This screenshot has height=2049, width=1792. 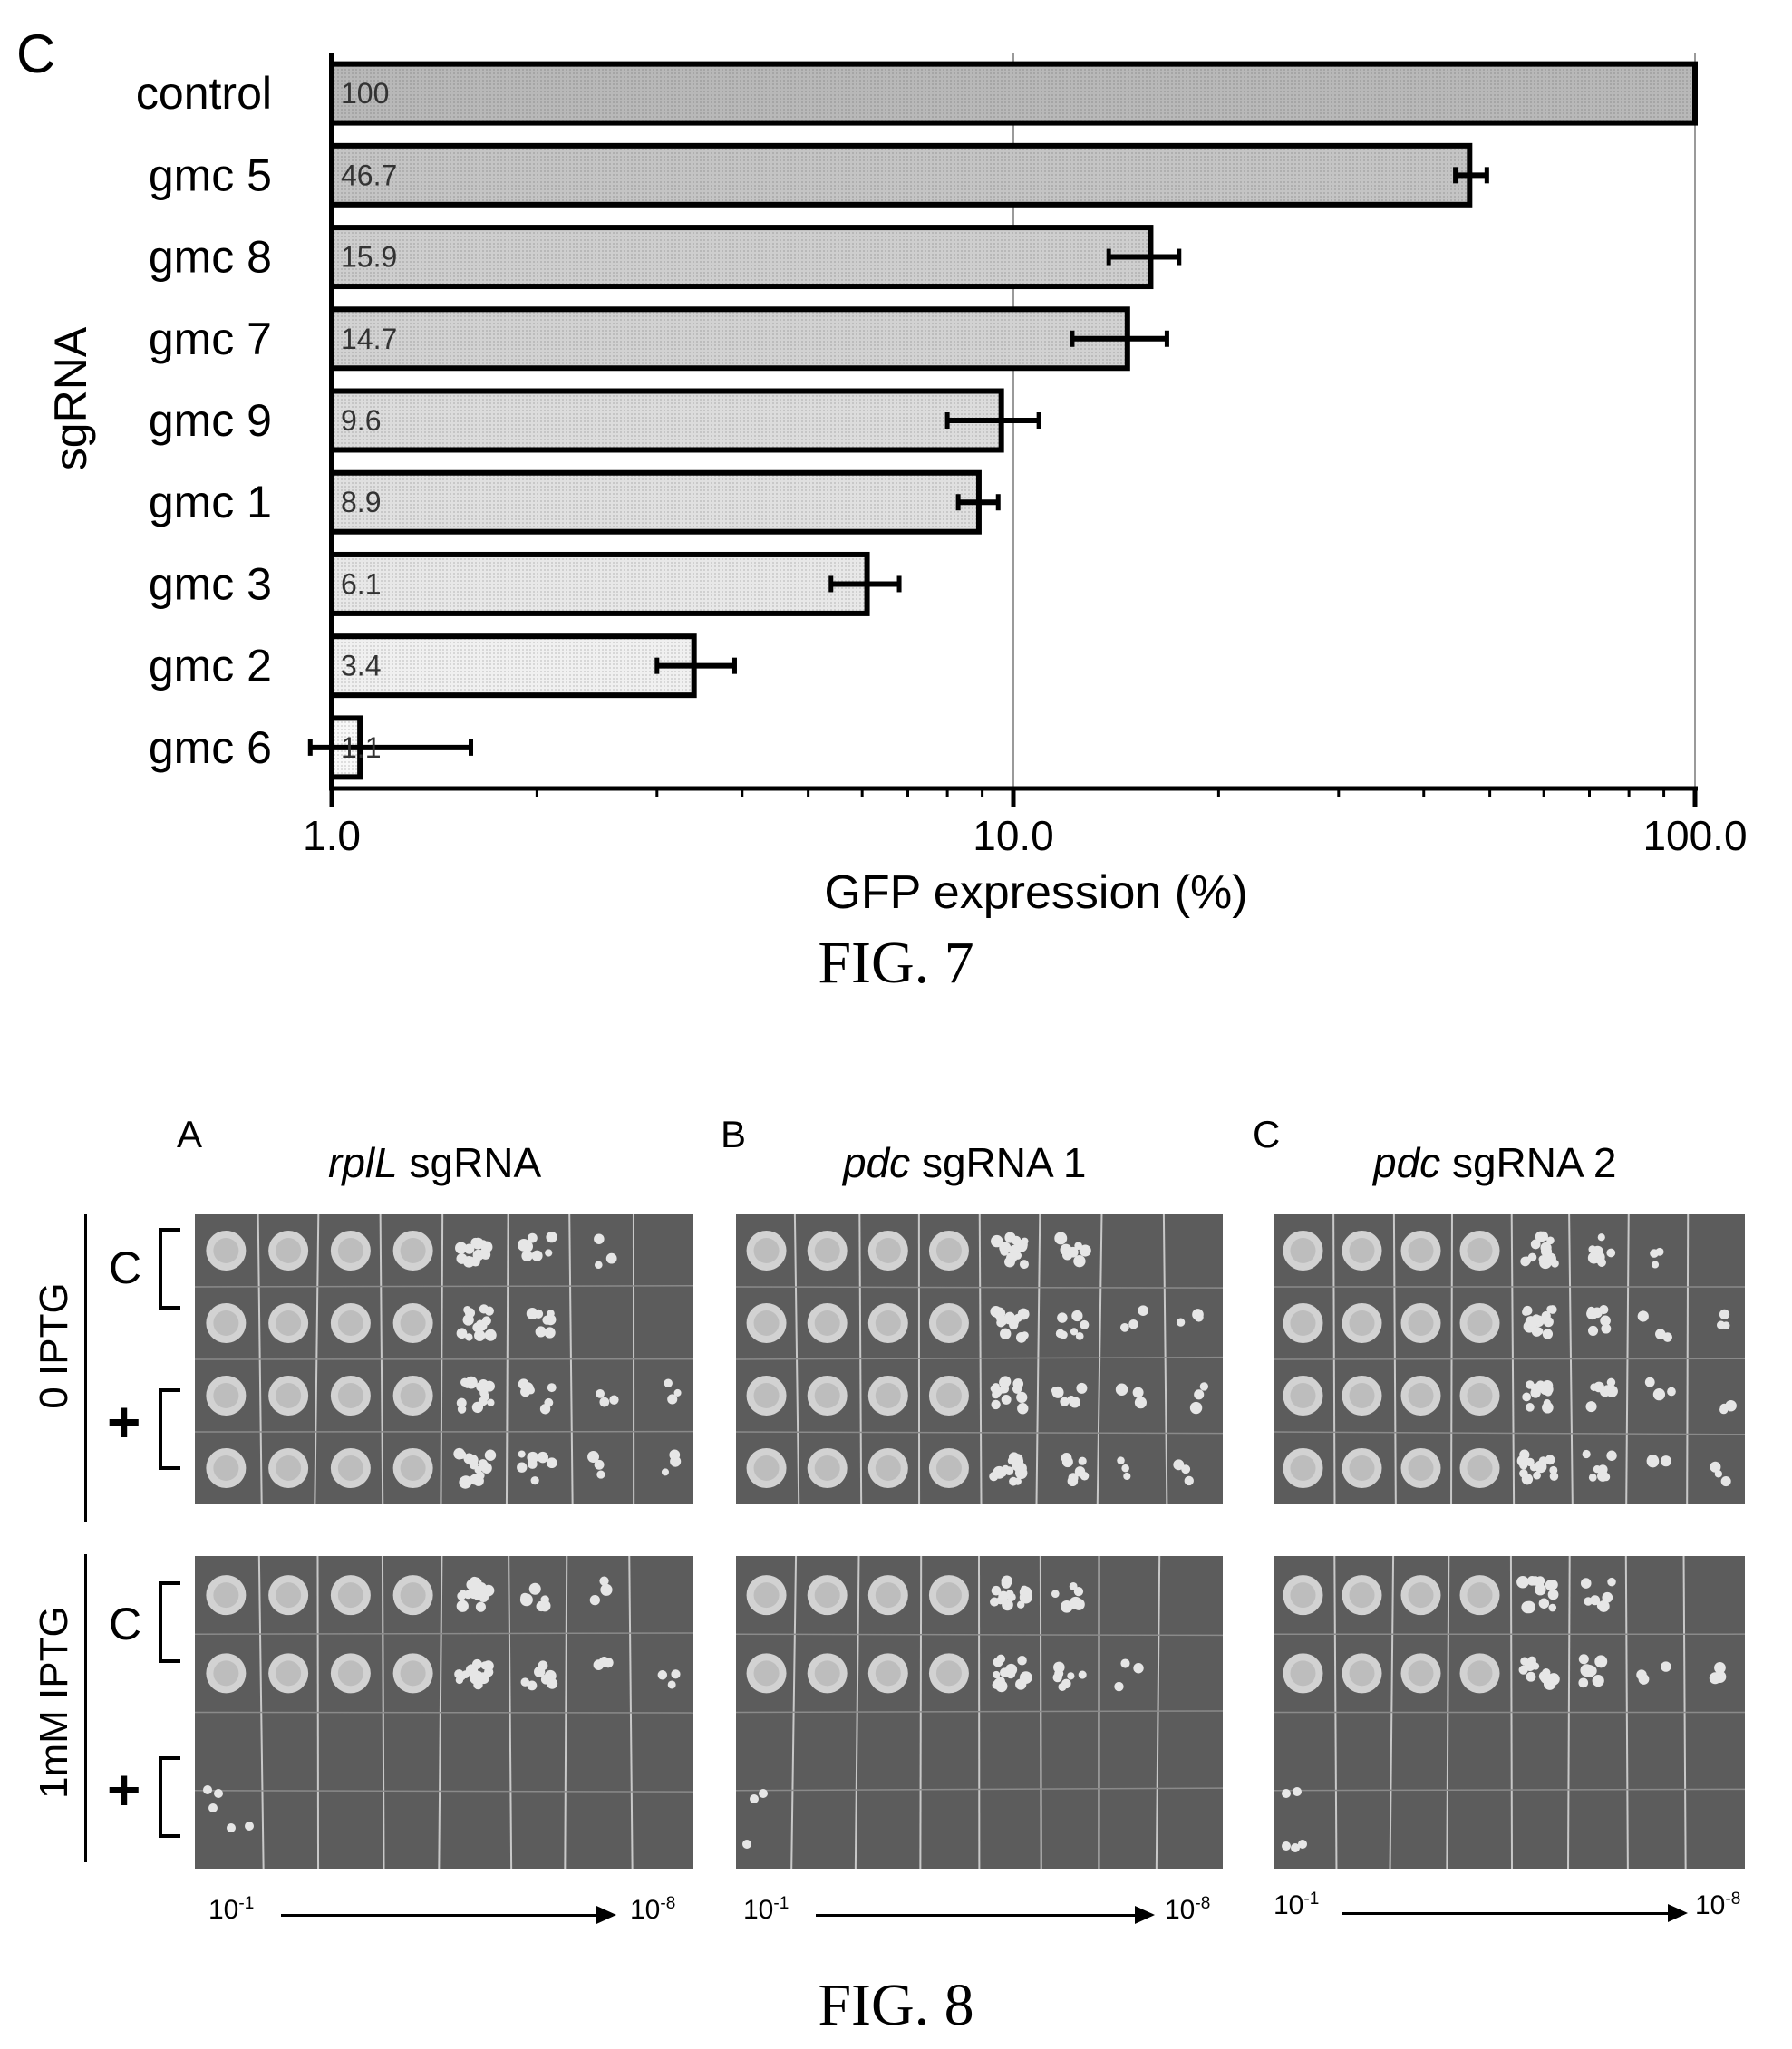 What do you see at coordinates (369, 257) in the screenshot?
I see `value-label-2: 15.9` at bounding box center [369, 257].